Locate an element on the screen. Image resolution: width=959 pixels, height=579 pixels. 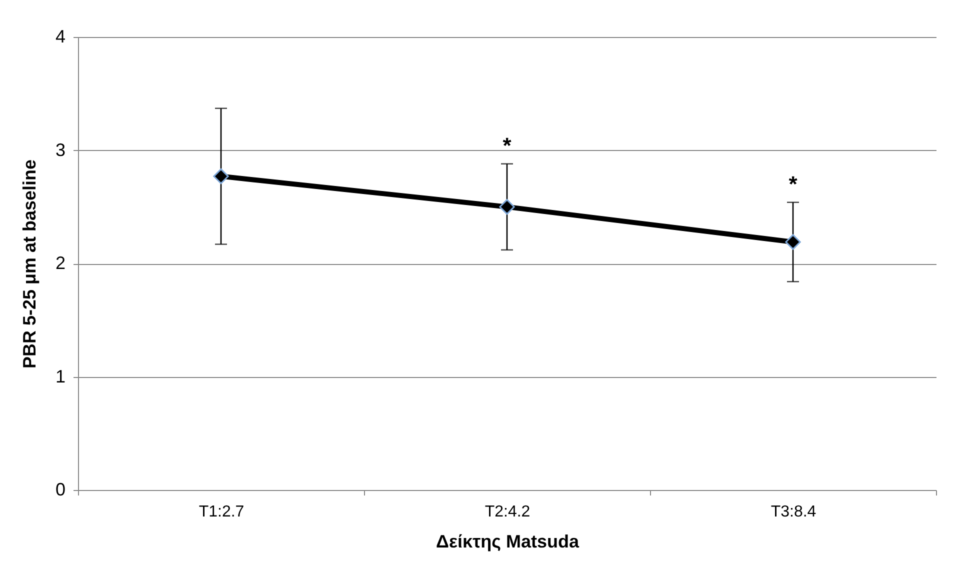
y-tick-label: 4 is located at coordinates (60, 36).